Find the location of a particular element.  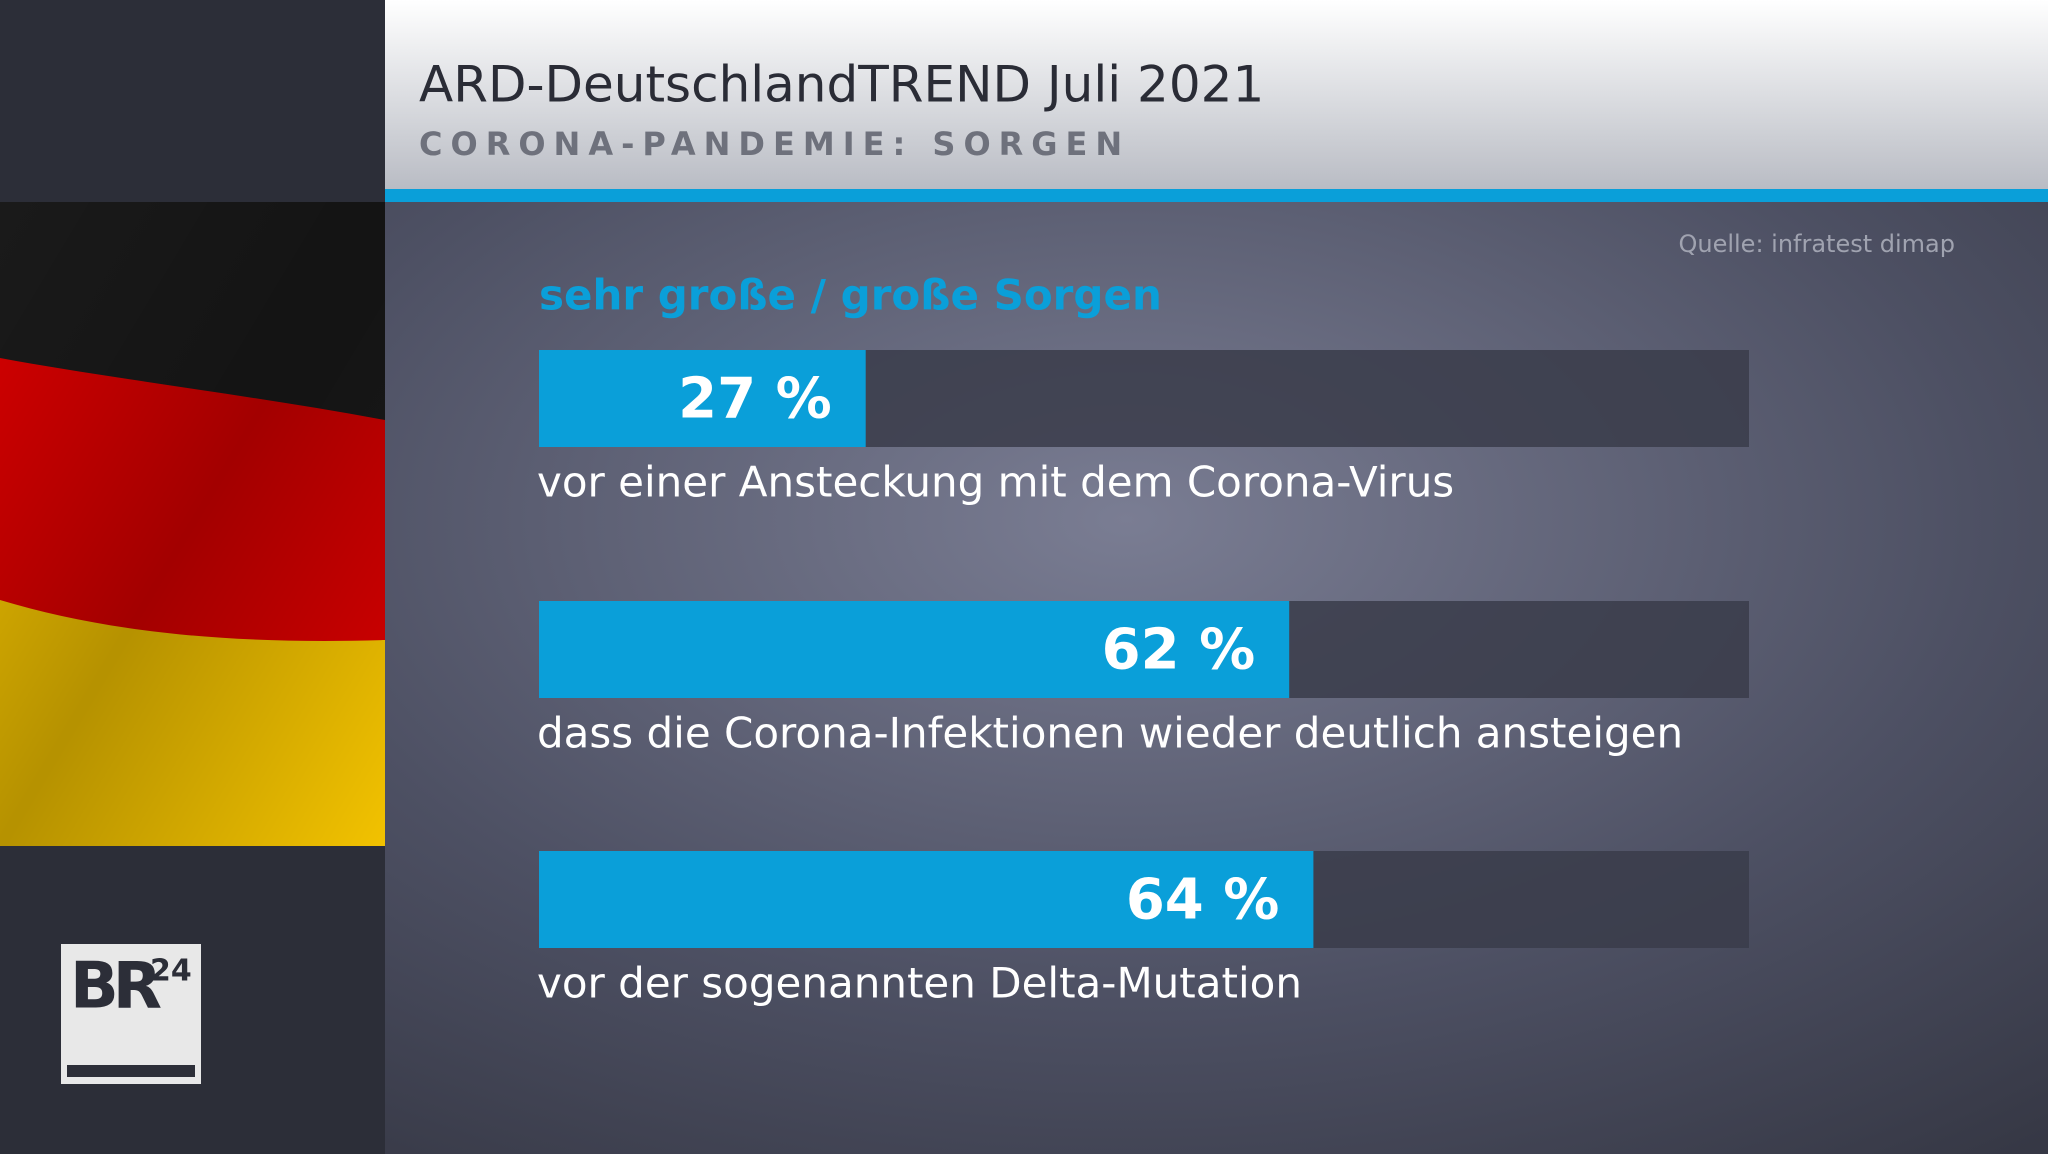

flag is located at coordinates (192, 524).